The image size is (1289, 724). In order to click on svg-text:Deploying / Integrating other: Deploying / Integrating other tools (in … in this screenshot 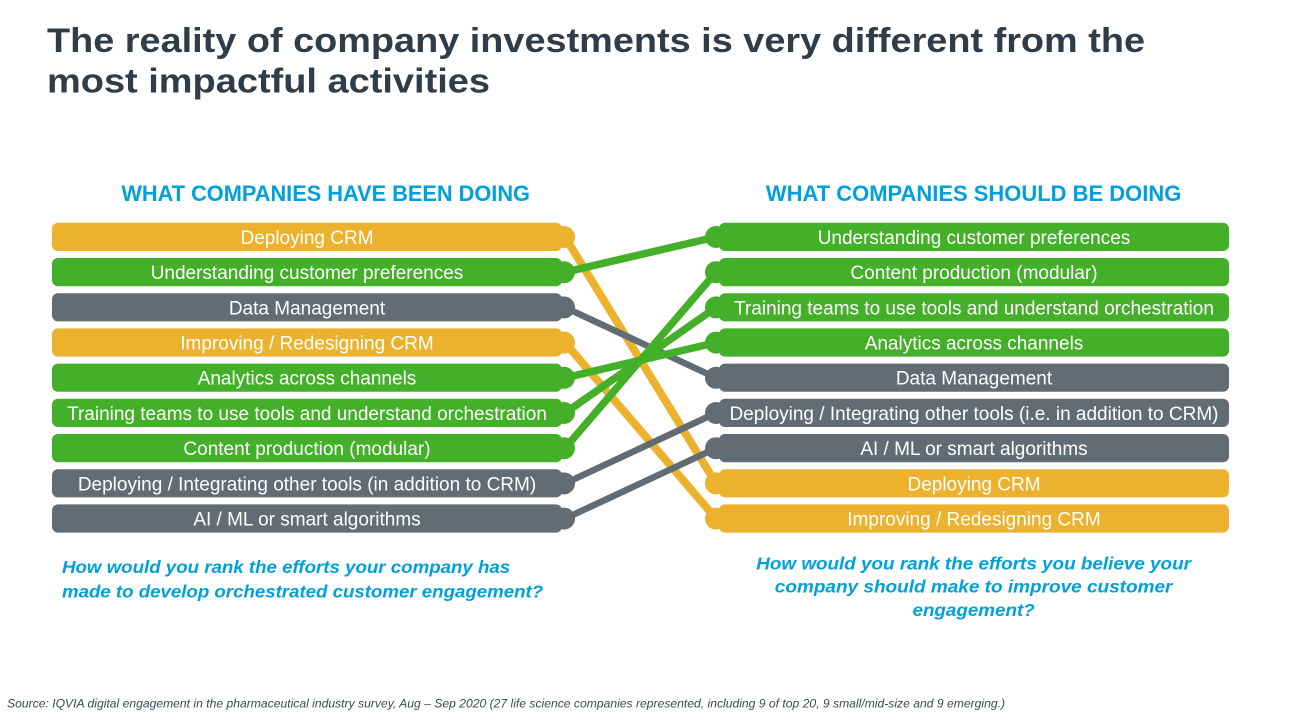, I will do `click(307, 484)`.